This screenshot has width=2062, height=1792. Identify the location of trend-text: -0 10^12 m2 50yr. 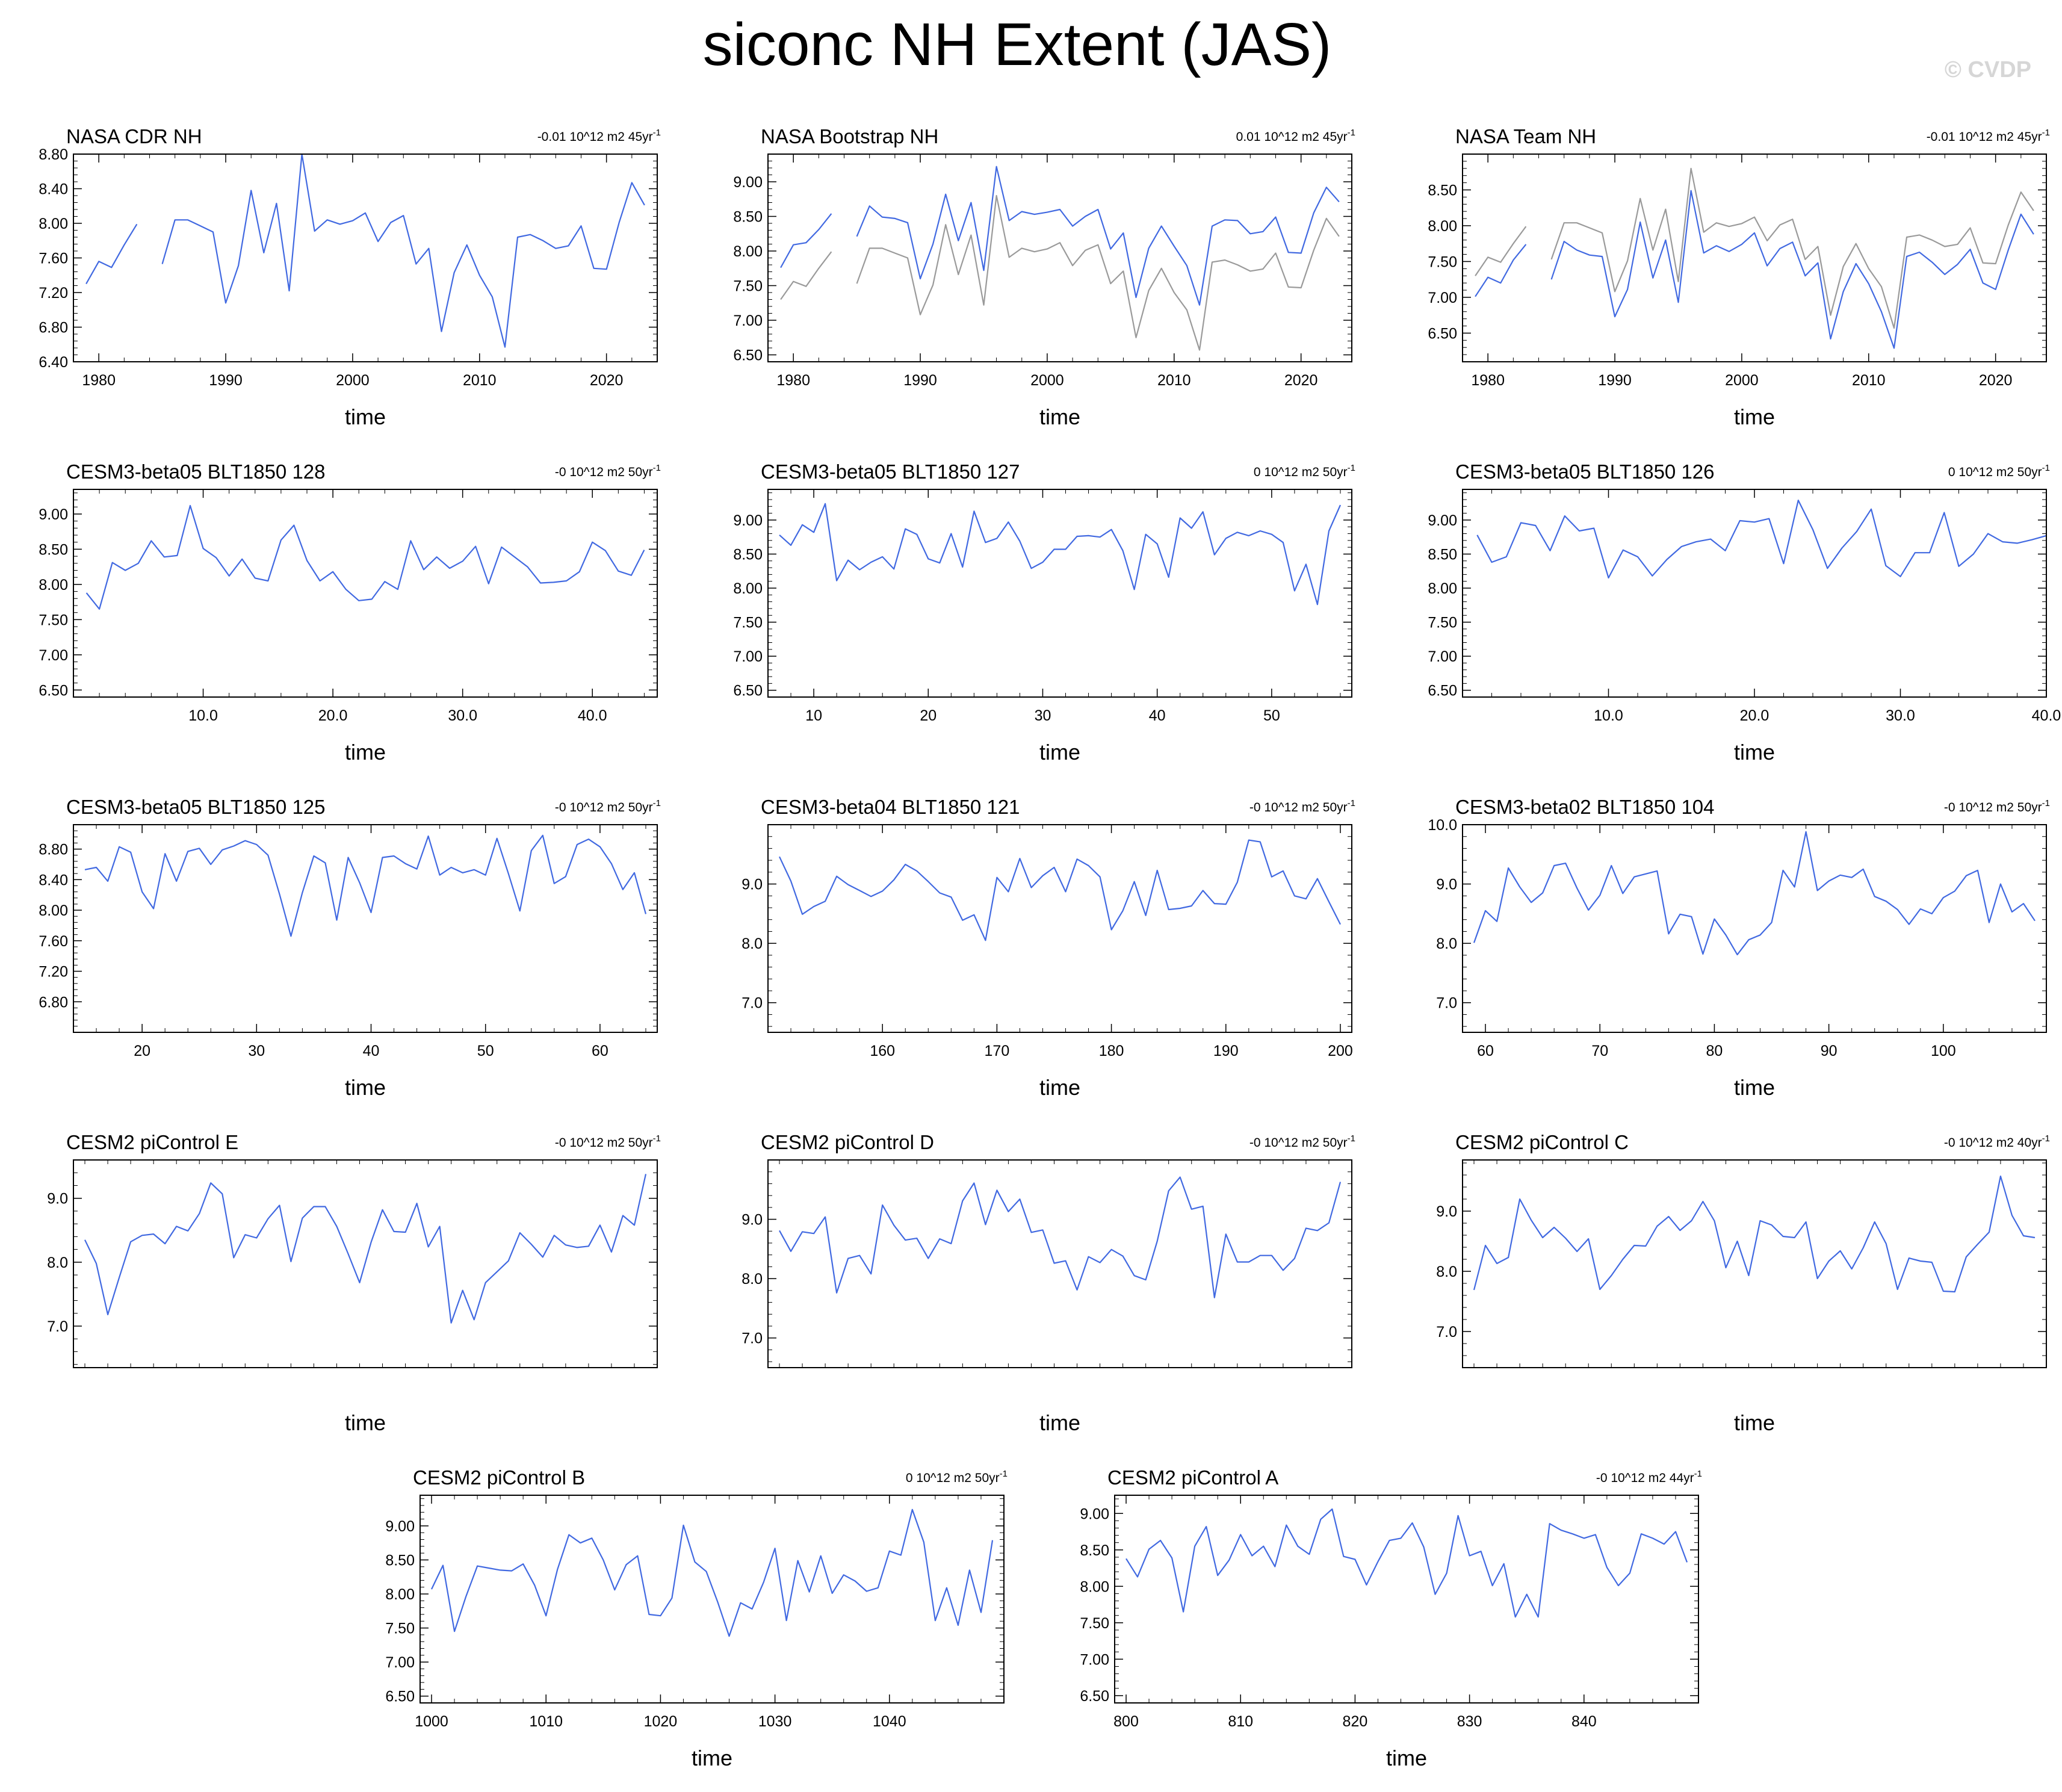
(604, 472).